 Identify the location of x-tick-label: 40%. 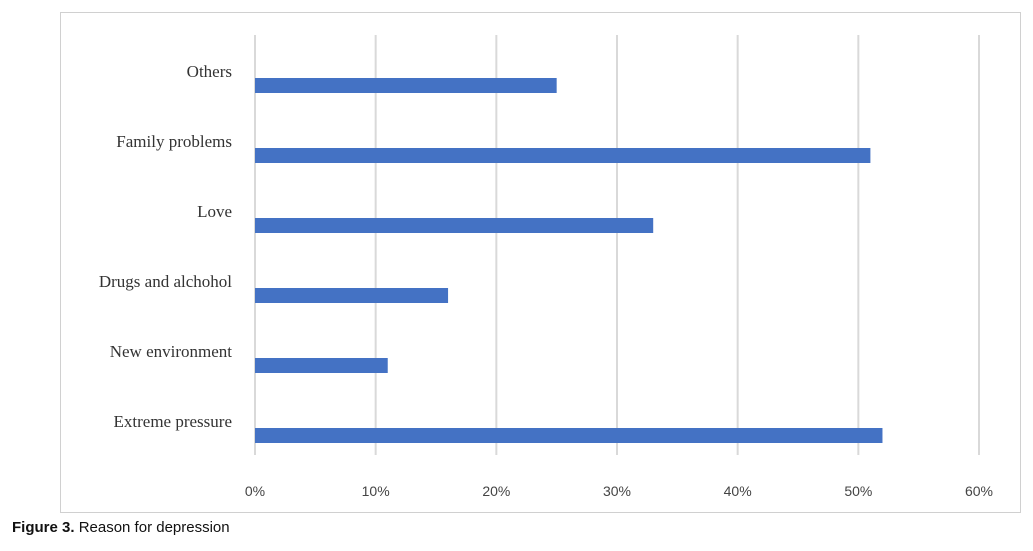
(738, 491).